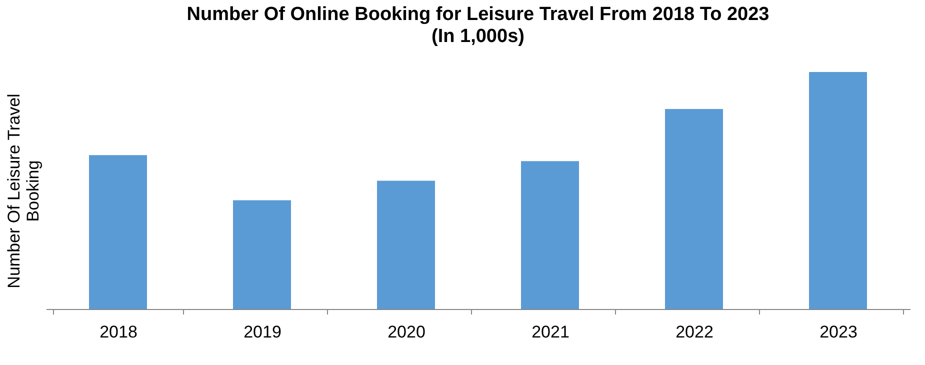 Image resolution: width=925 pixels, height=365 pixels. Describe the element at coordinates (119, 332) in the screenshot. I see `x-tick-label: 2018` at that location.